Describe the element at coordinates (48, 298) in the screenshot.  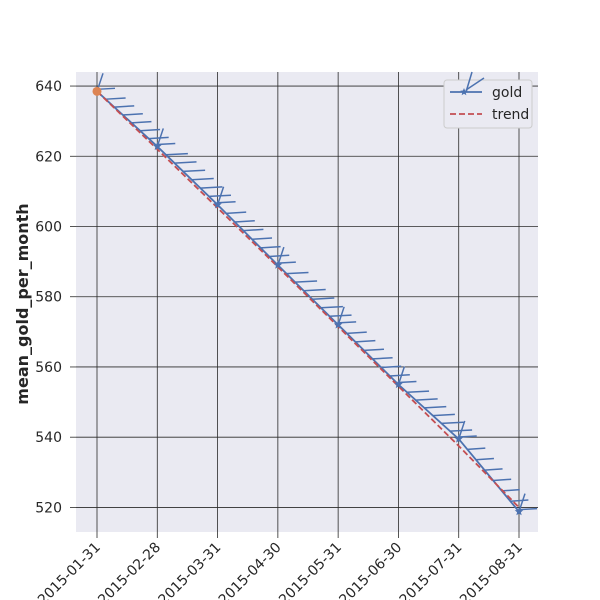
I see `y-tick-label: 580` at that location.